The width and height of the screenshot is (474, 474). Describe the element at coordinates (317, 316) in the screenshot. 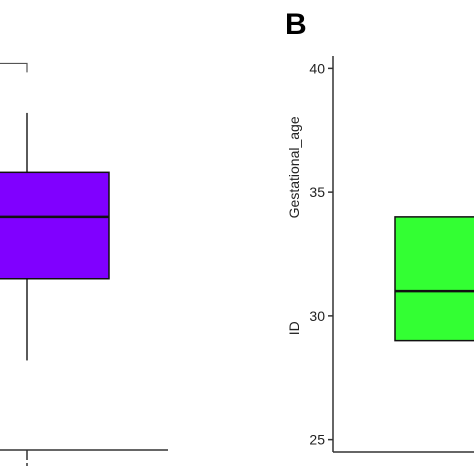

I see `y-tick-label: 30` at that location.